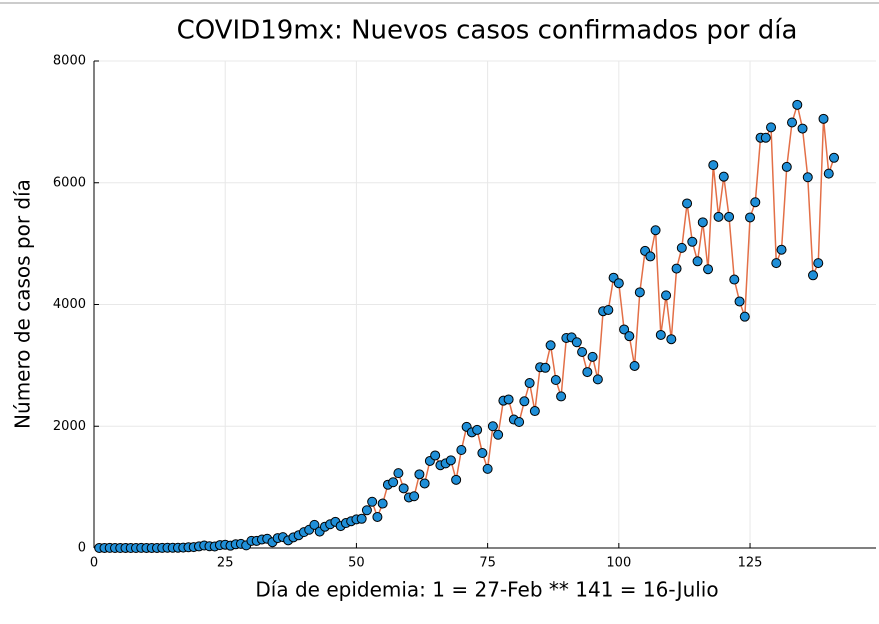 This screenshot has height=624, width=879. What do you see at coordinates (69, 61) in the screenshot?
I see `y-tick-label: 8000` at bounding box center [69, 61].